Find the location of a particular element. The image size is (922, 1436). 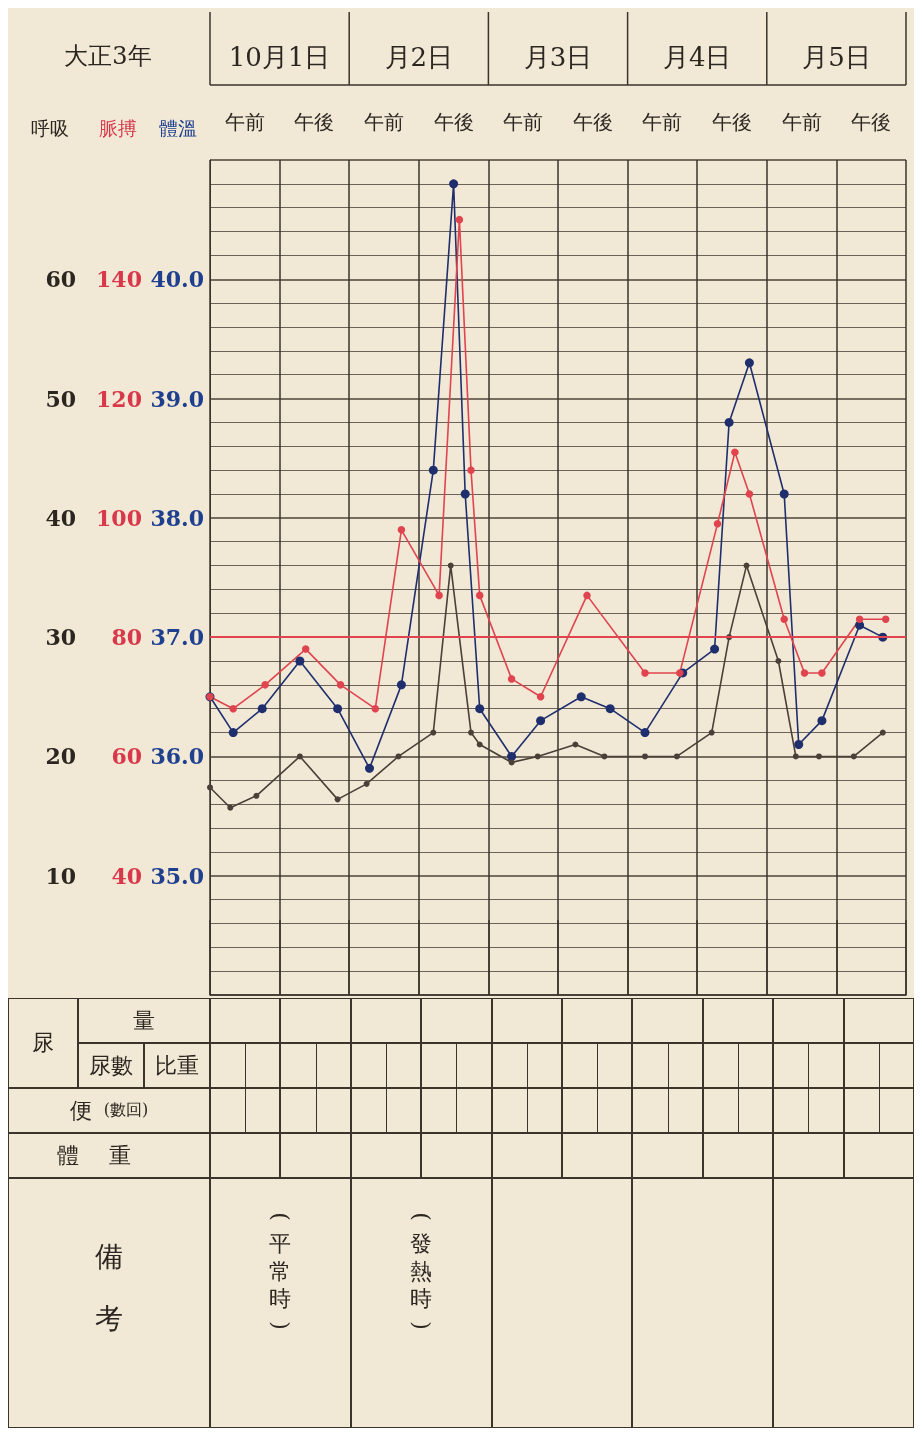

y2-tick-label: 140 is located at coordinates (119, 279).